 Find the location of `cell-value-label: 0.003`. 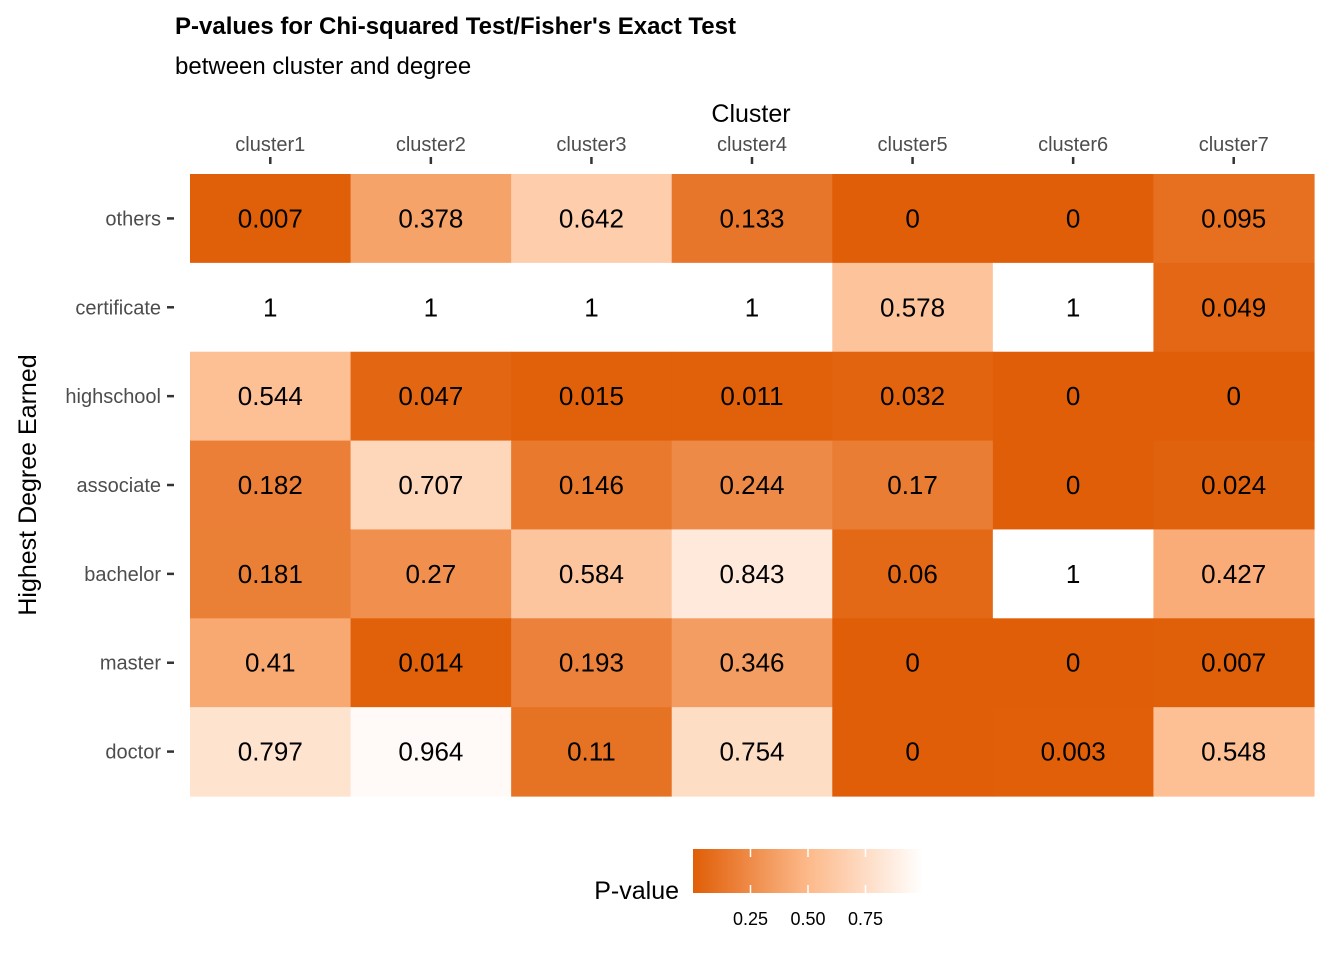

cell-value-label: 0.003 is located at coordinates (1073, 752).